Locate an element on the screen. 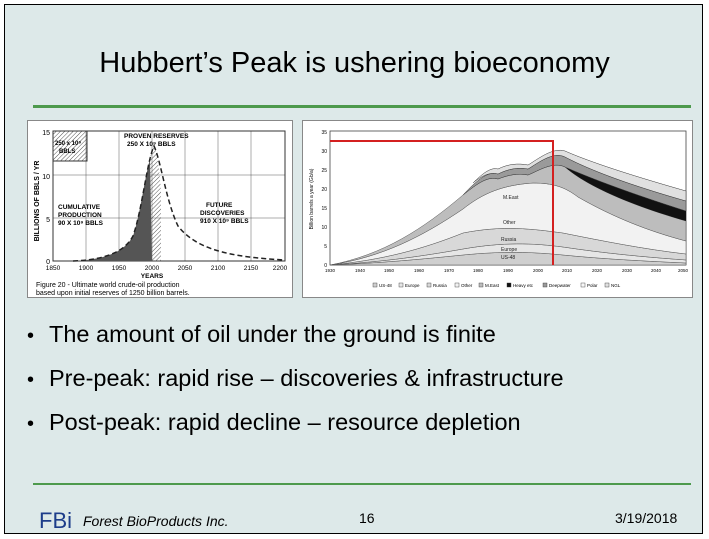 The width and height of the screenshot is (709, 539). legend-item: US-48 is located at coordinates (385, 285).